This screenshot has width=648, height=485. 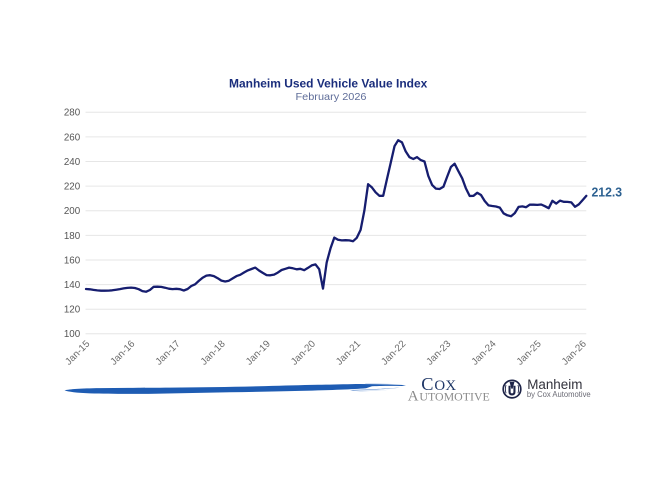 I want to click on svg-text: Manheim, so click(x=554, y=385).